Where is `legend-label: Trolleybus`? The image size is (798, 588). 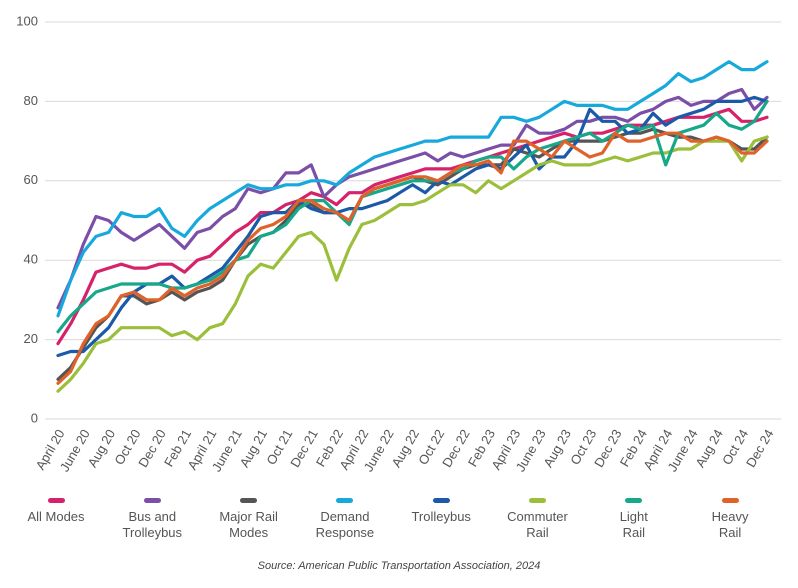
legend-label: Trolleybus is located at coordinates (441, 516).